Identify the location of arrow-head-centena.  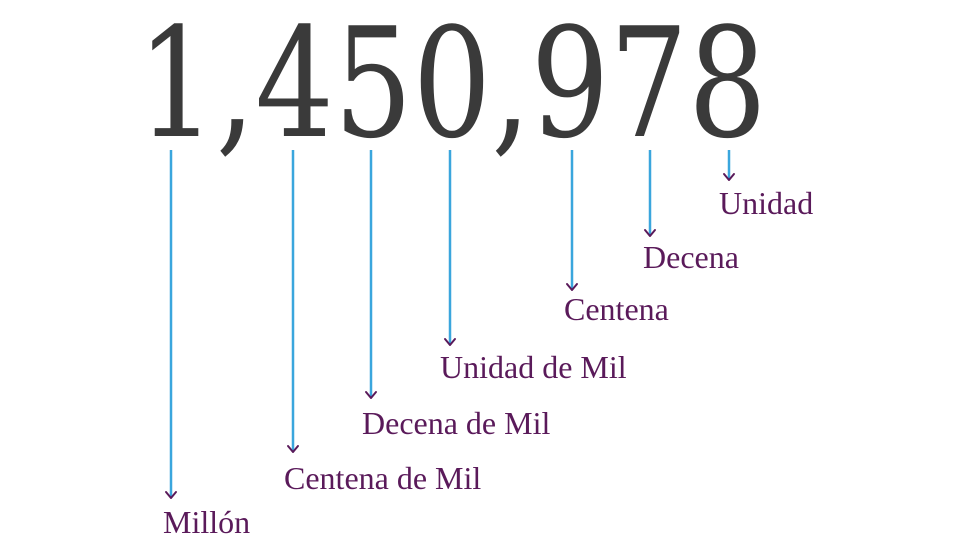
(572, 287).